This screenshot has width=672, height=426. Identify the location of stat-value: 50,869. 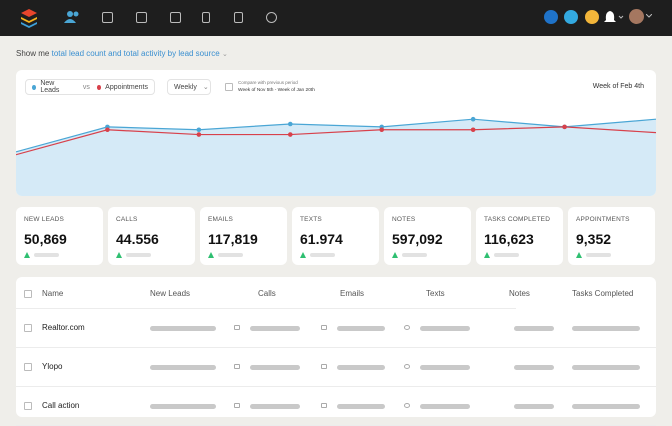
(45, 239).